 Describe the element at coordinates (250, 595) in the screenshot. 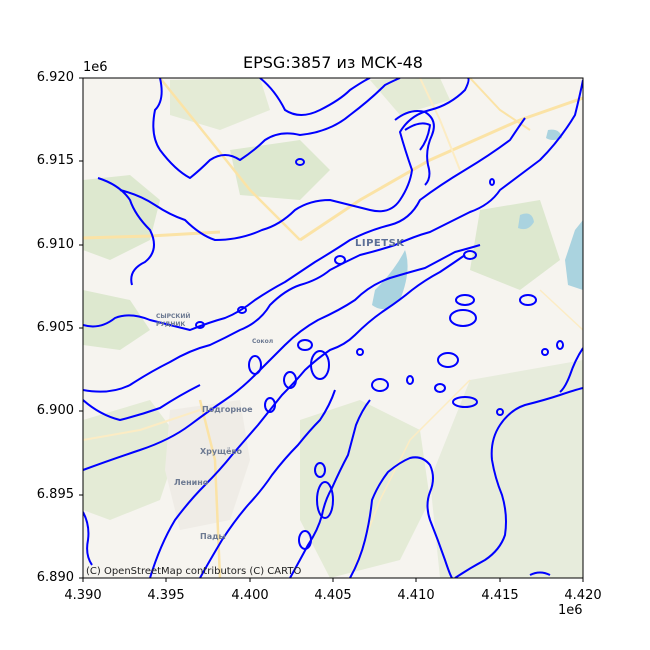

I see `x-tick-label: 4.400` at that location.